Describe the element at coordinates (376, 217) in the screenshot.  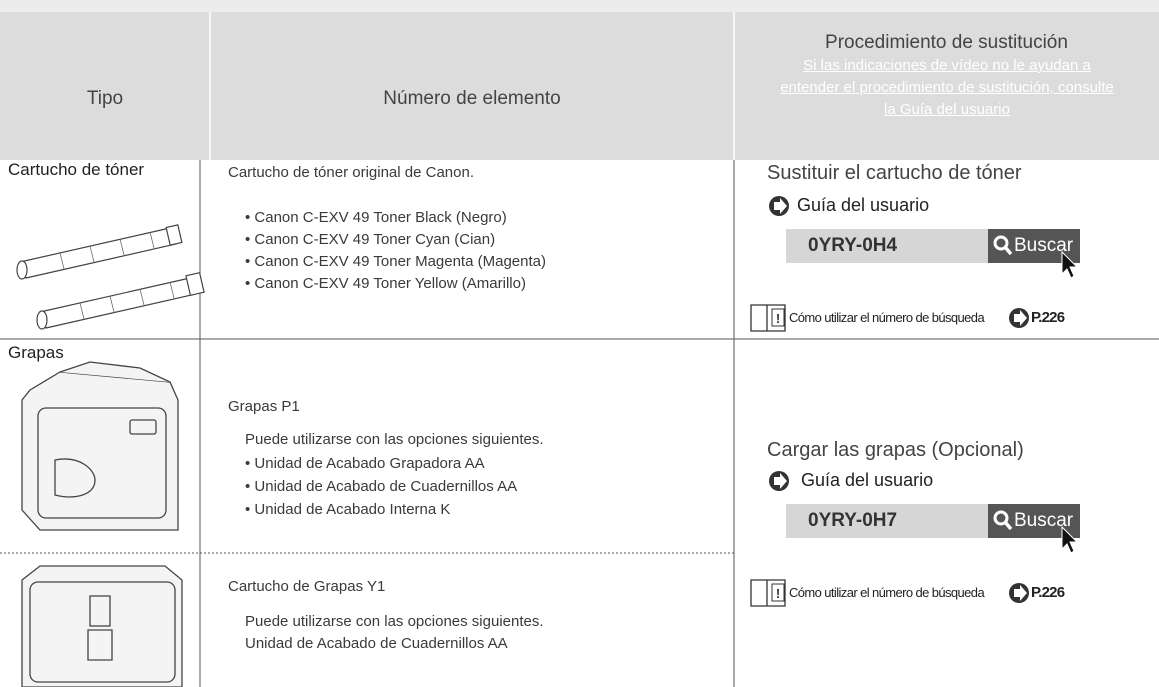
I see `item-line: • Canon C-EXV 49 Toner Black (Negro)` at that location.